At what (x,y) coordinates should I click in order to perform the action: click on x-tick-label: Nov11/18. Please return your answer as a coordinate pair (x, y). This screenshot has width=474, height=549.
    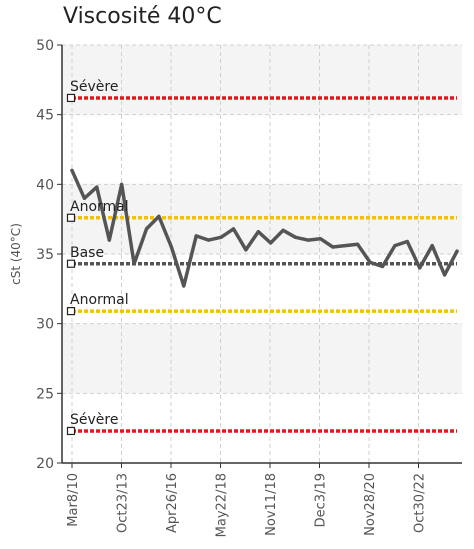
    Looking at the image, I should click on (271, 504).